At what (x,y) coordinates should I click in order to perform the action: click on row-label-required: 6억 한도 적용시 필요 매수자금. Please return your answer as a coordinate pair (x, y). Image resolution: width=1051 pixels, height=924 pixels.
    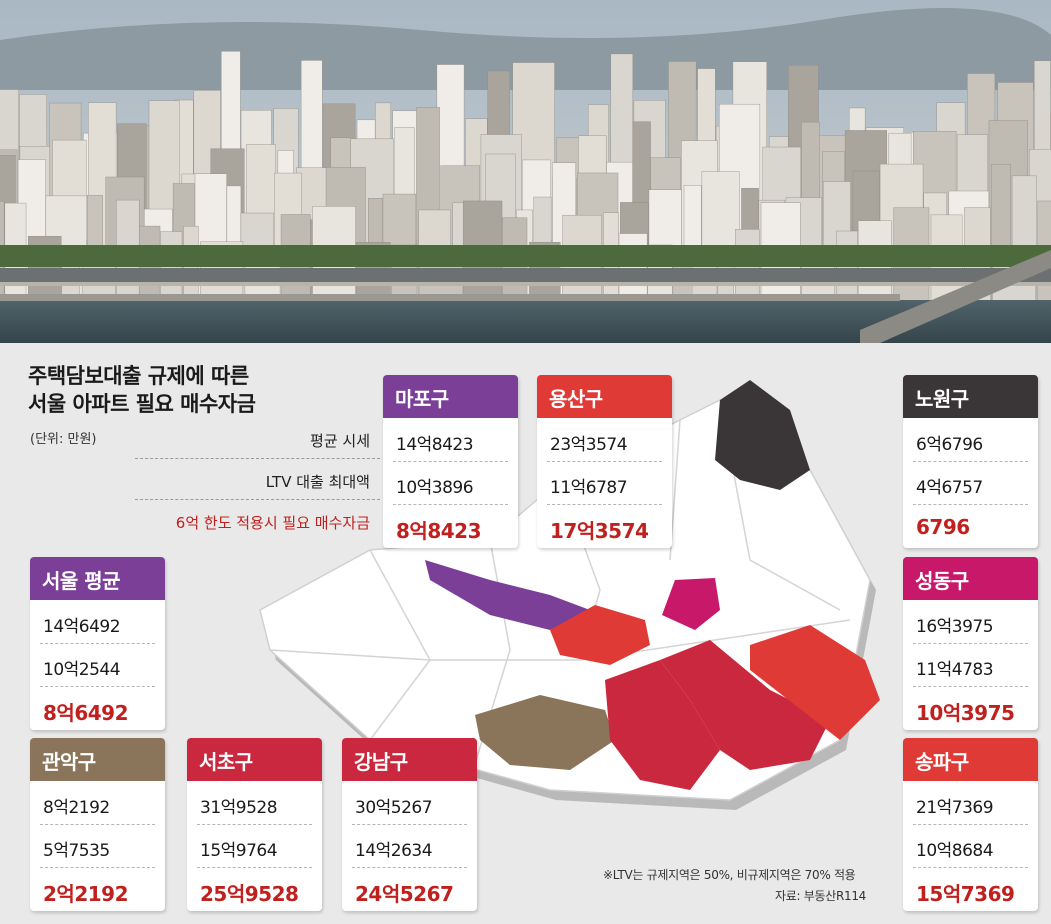
    Looking at the image, I should click on (272, 523).